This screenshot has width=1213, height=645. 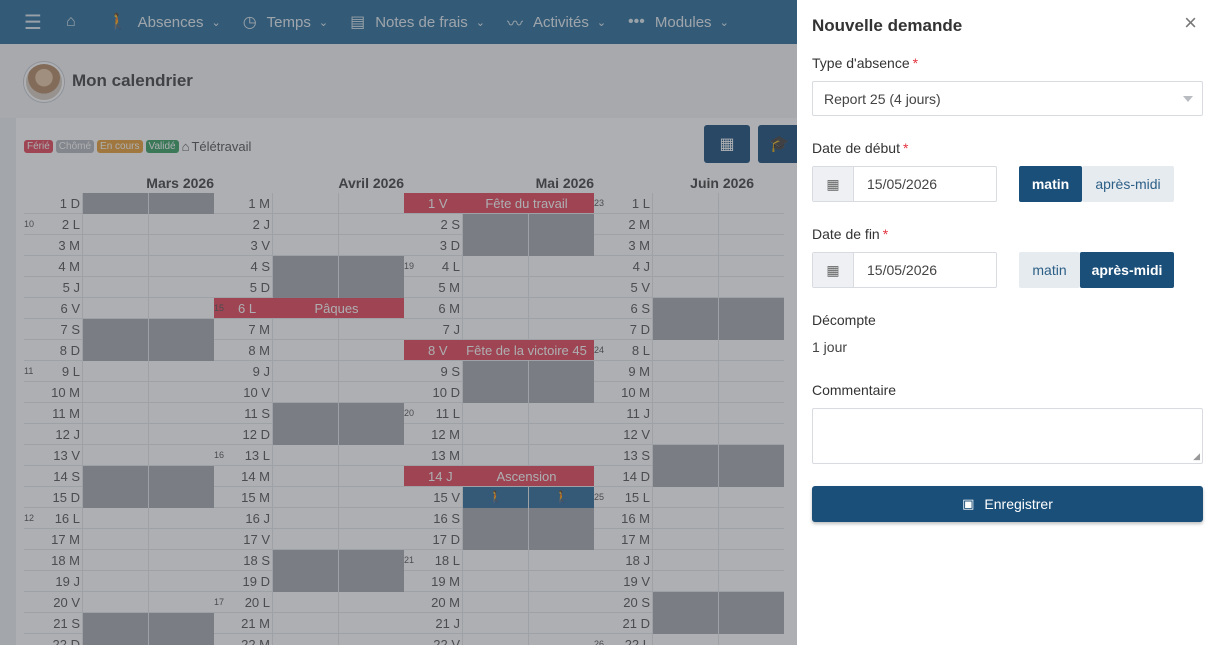 I want to click on calendar-day-row: 10 D, so click(x=499, y=392).